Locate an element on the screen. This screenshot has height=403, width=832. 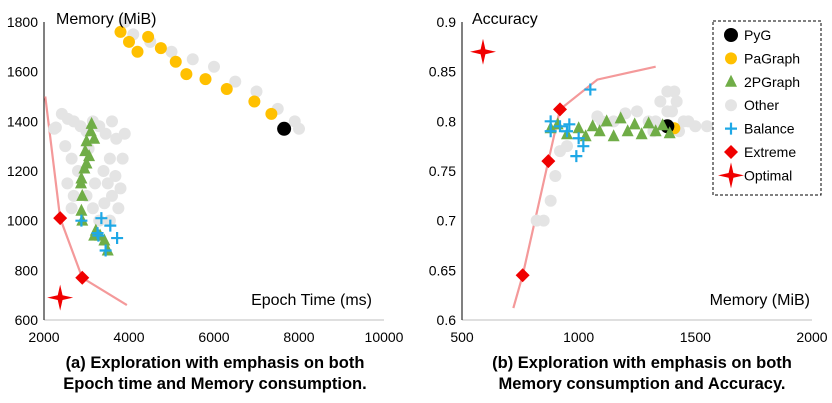
legend-item-pagraph: PaGraph is located at coordinates (762, 58).